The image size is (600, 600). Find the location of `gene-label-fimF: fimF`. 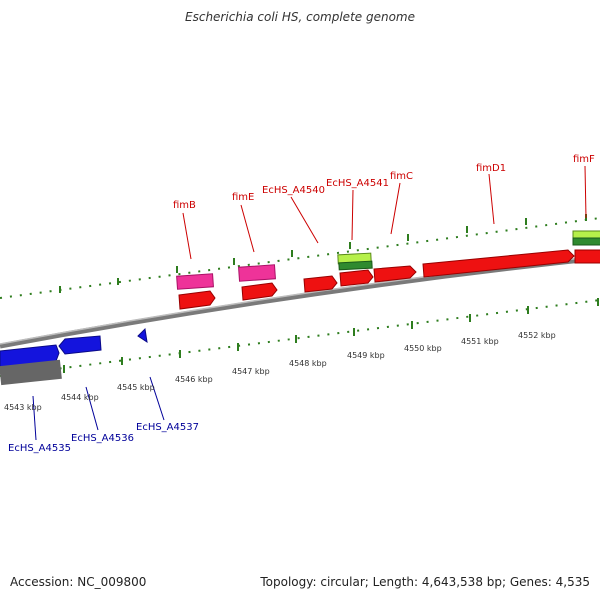

gene-label-fimF: fimF is located at coordinates (584, 159).